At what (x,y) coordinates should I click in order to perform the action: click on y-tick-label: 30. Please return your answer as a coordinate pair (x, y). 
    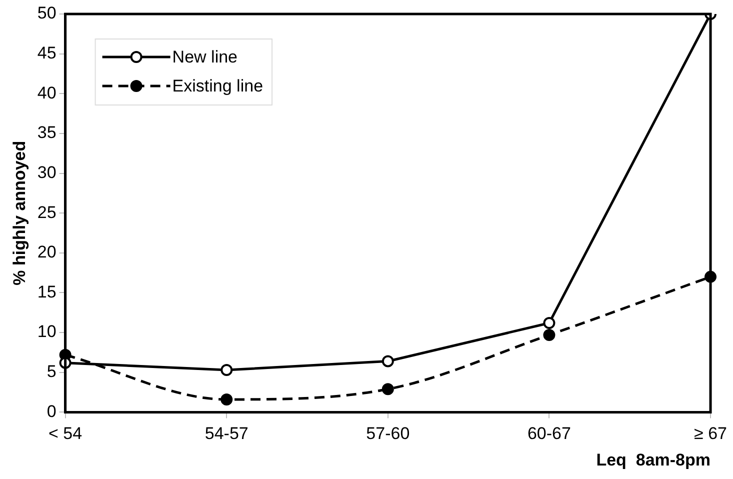
    Looking at the image, I should click on (46, 172).